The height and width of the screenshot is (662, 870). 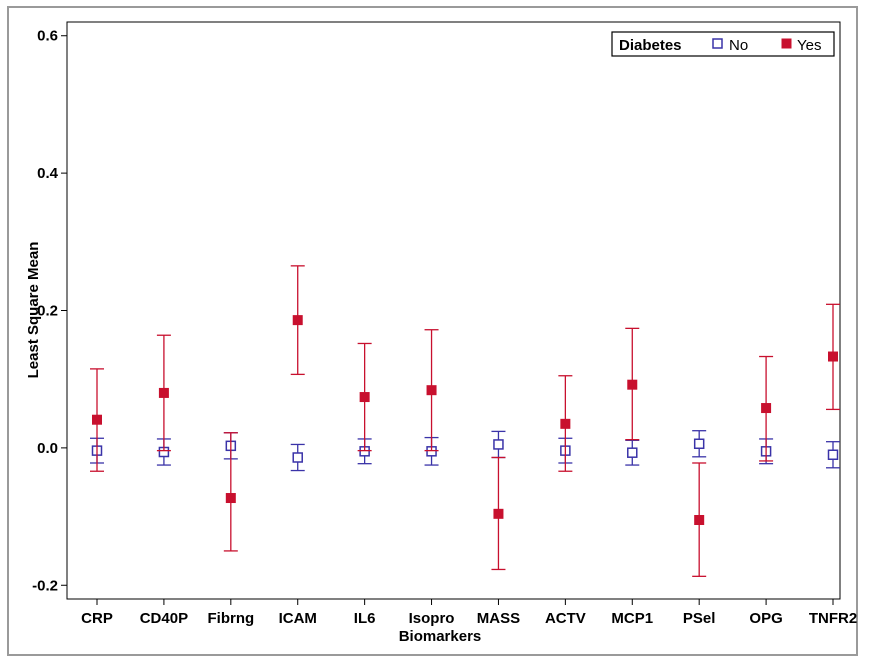 I want to click on x-tick-label: MCP1, so click(x=632, y=618).